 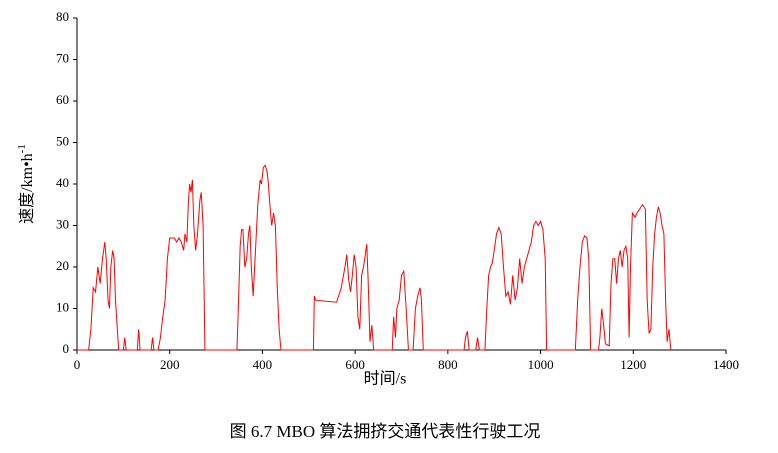 I want to click on y-tick-label: 40, so click(x=62, y=182).